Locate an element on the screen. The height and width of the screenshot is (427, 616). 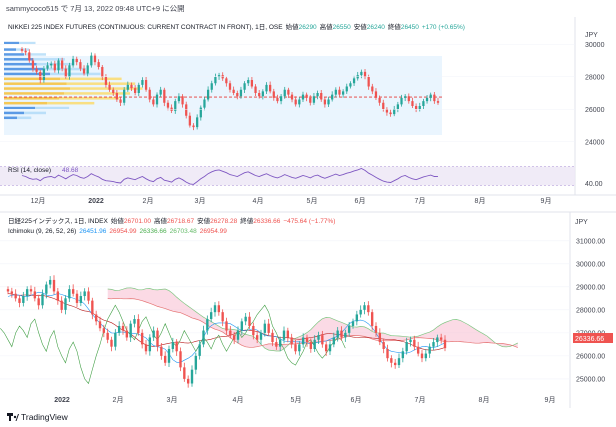
bottom-close: 26336.66 is located at coordinates (267, 221).